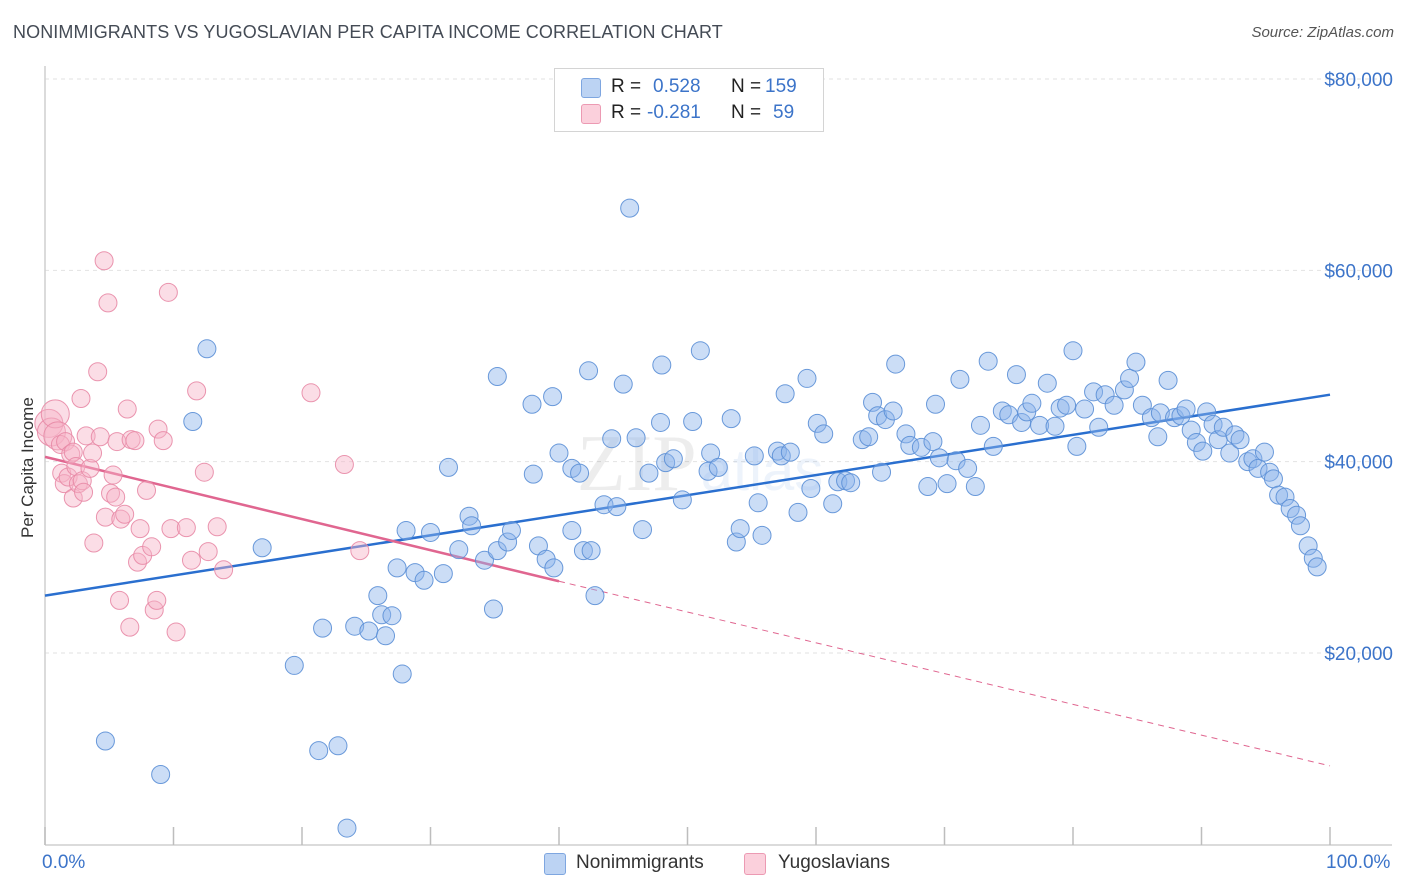 The height and width of the screenshot is (892, 1406). What do you see at coordinates (1358, 367) in the screenshot?
I see `y-tick-labels: $20,000 $40,000 $60,000 $80,000` at bounding box center [1358, 367].